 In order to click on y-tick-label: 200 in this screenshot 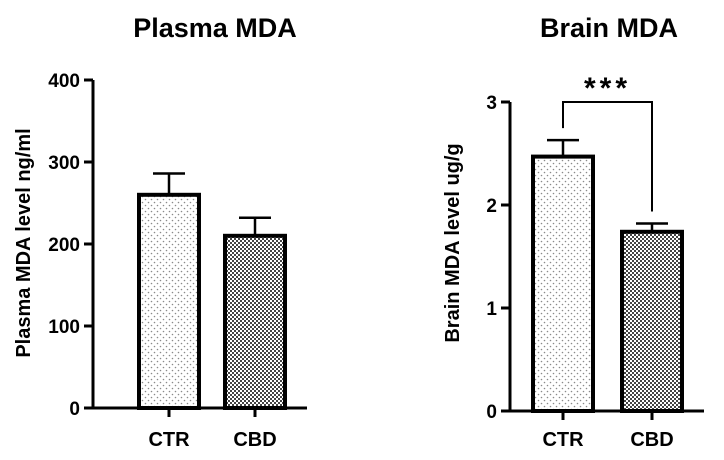, I will do `click(64, 245)`.